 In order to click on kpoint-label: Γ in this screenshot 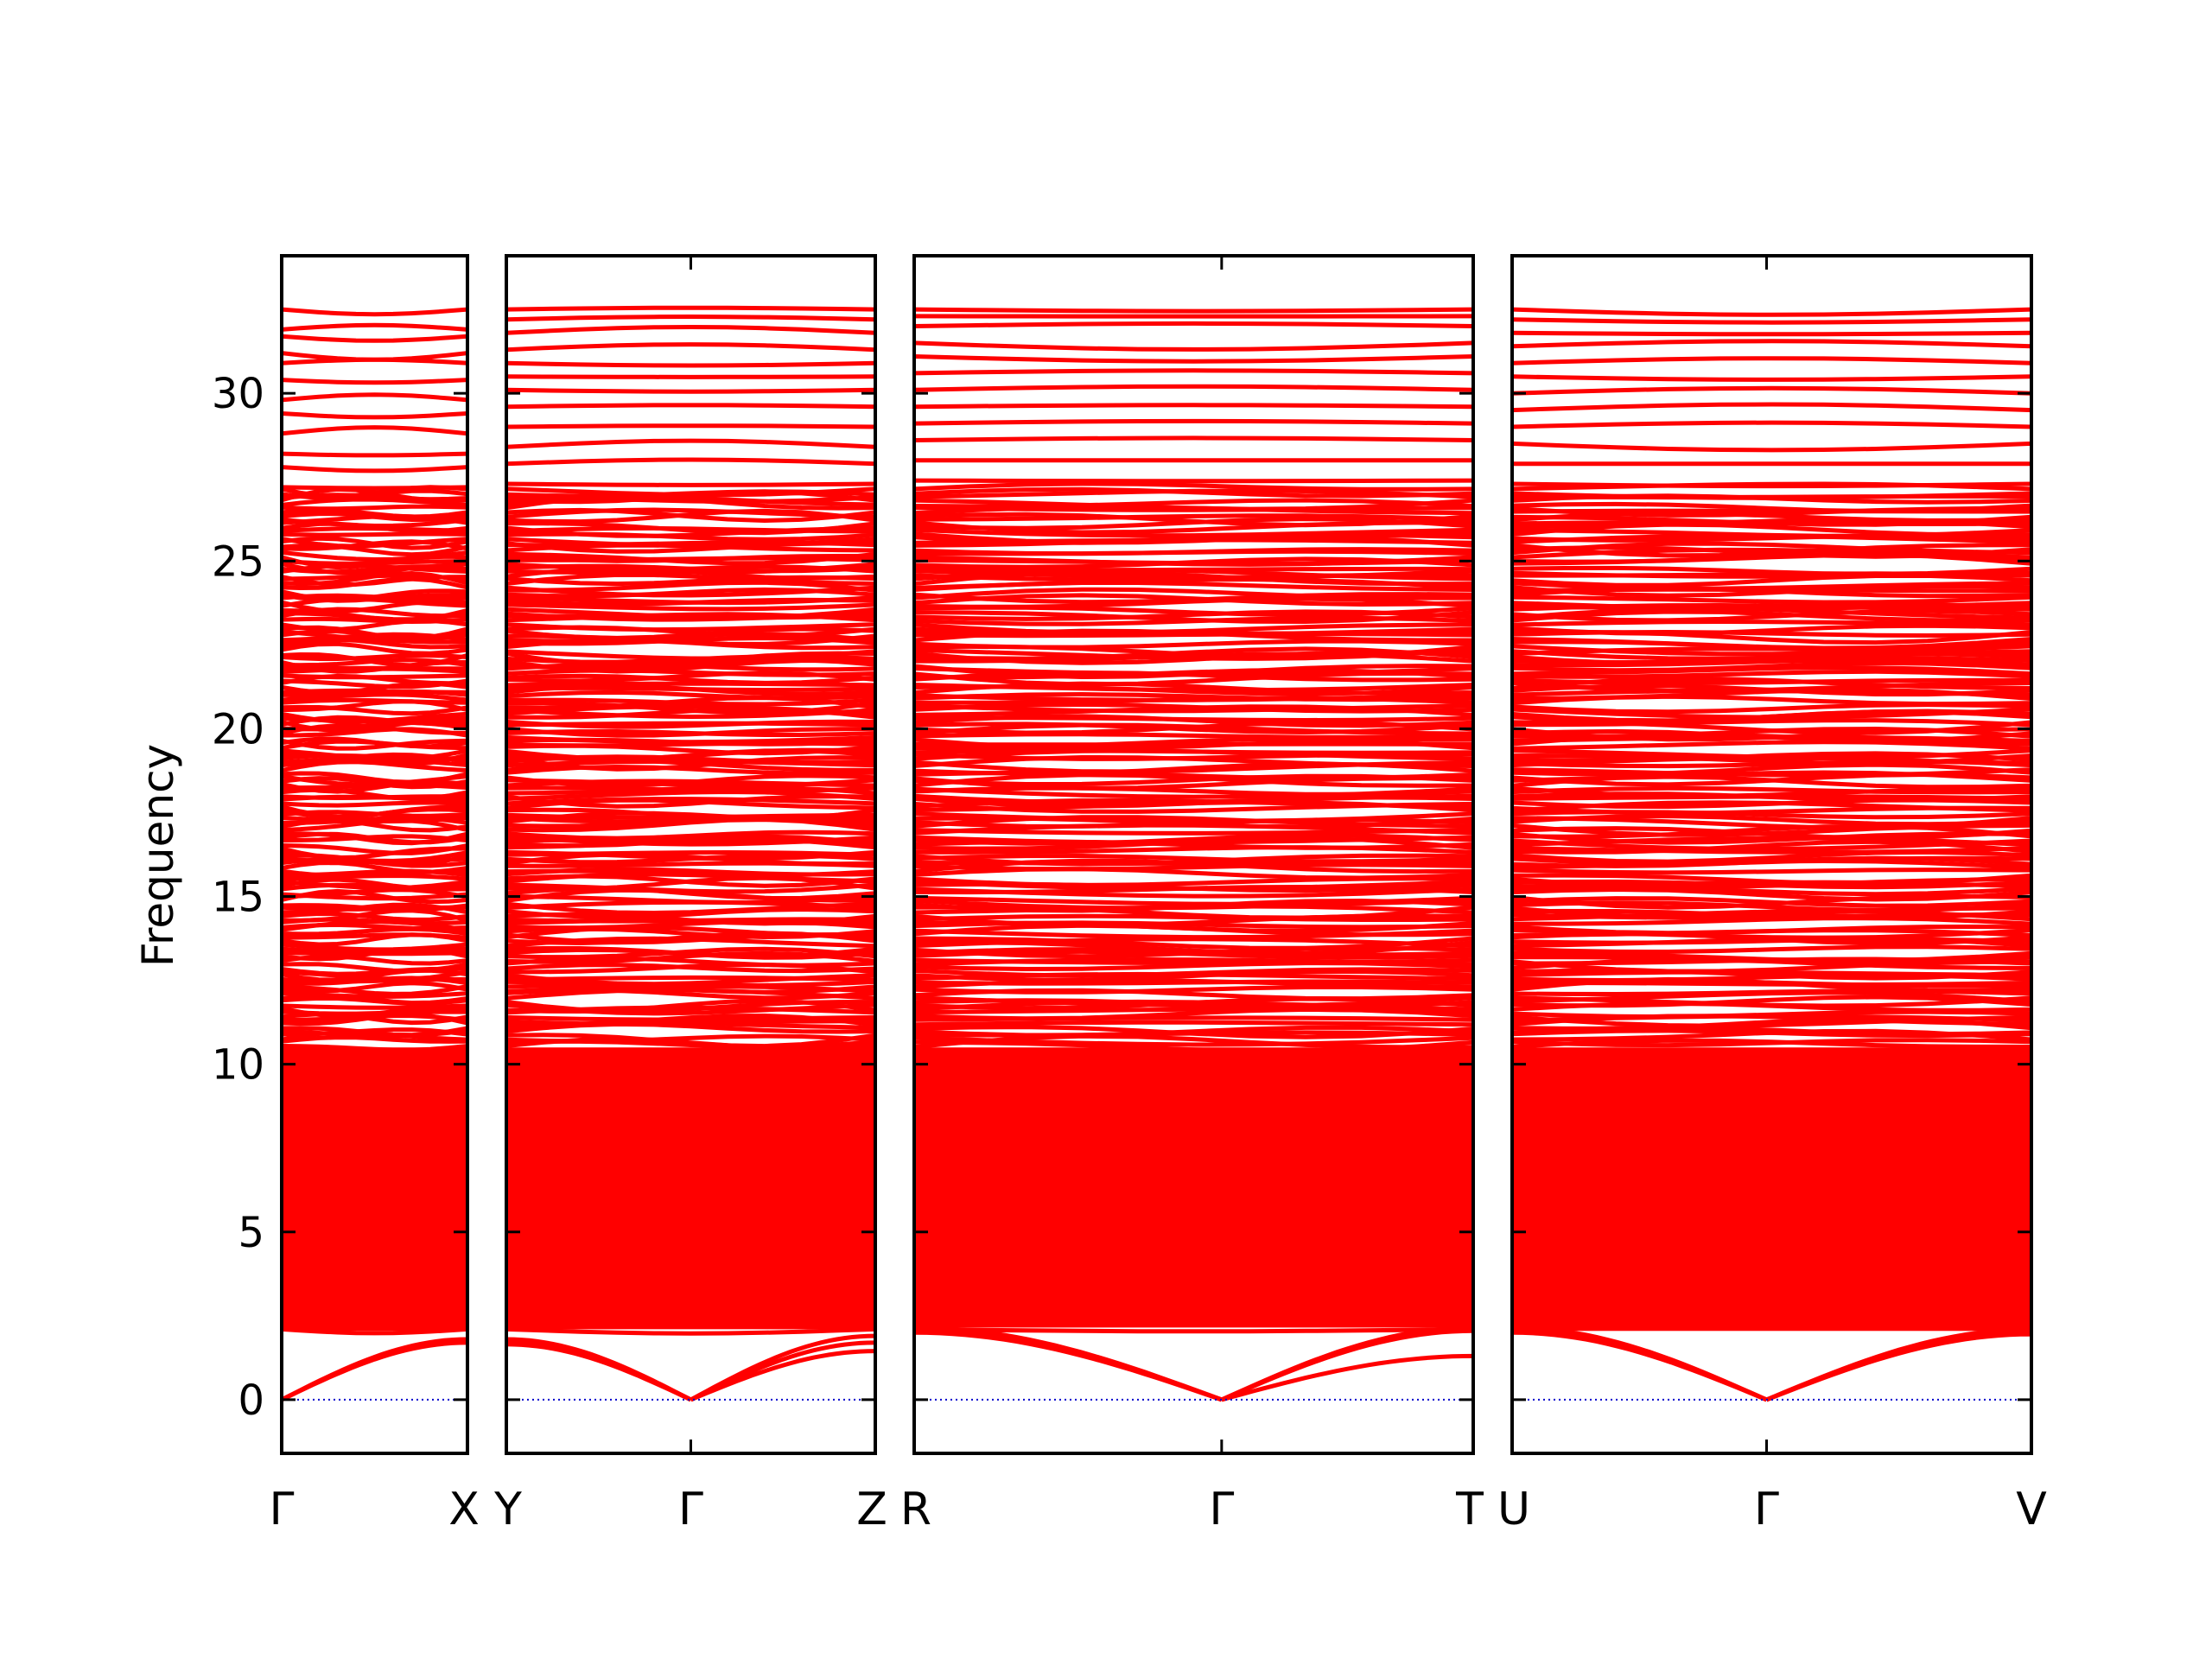, I will do `click(690, 1509)`.